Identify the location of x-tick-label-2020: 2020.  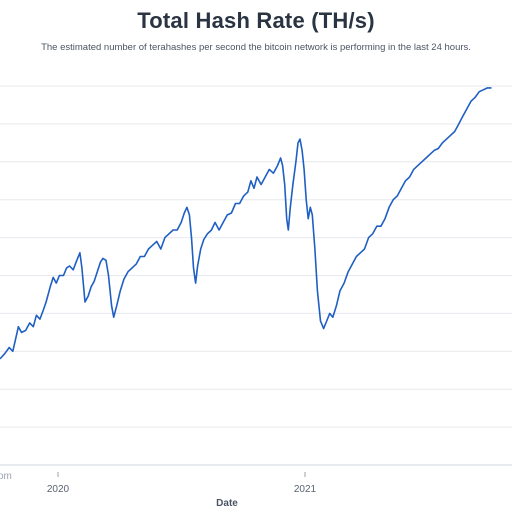
(58, 489).